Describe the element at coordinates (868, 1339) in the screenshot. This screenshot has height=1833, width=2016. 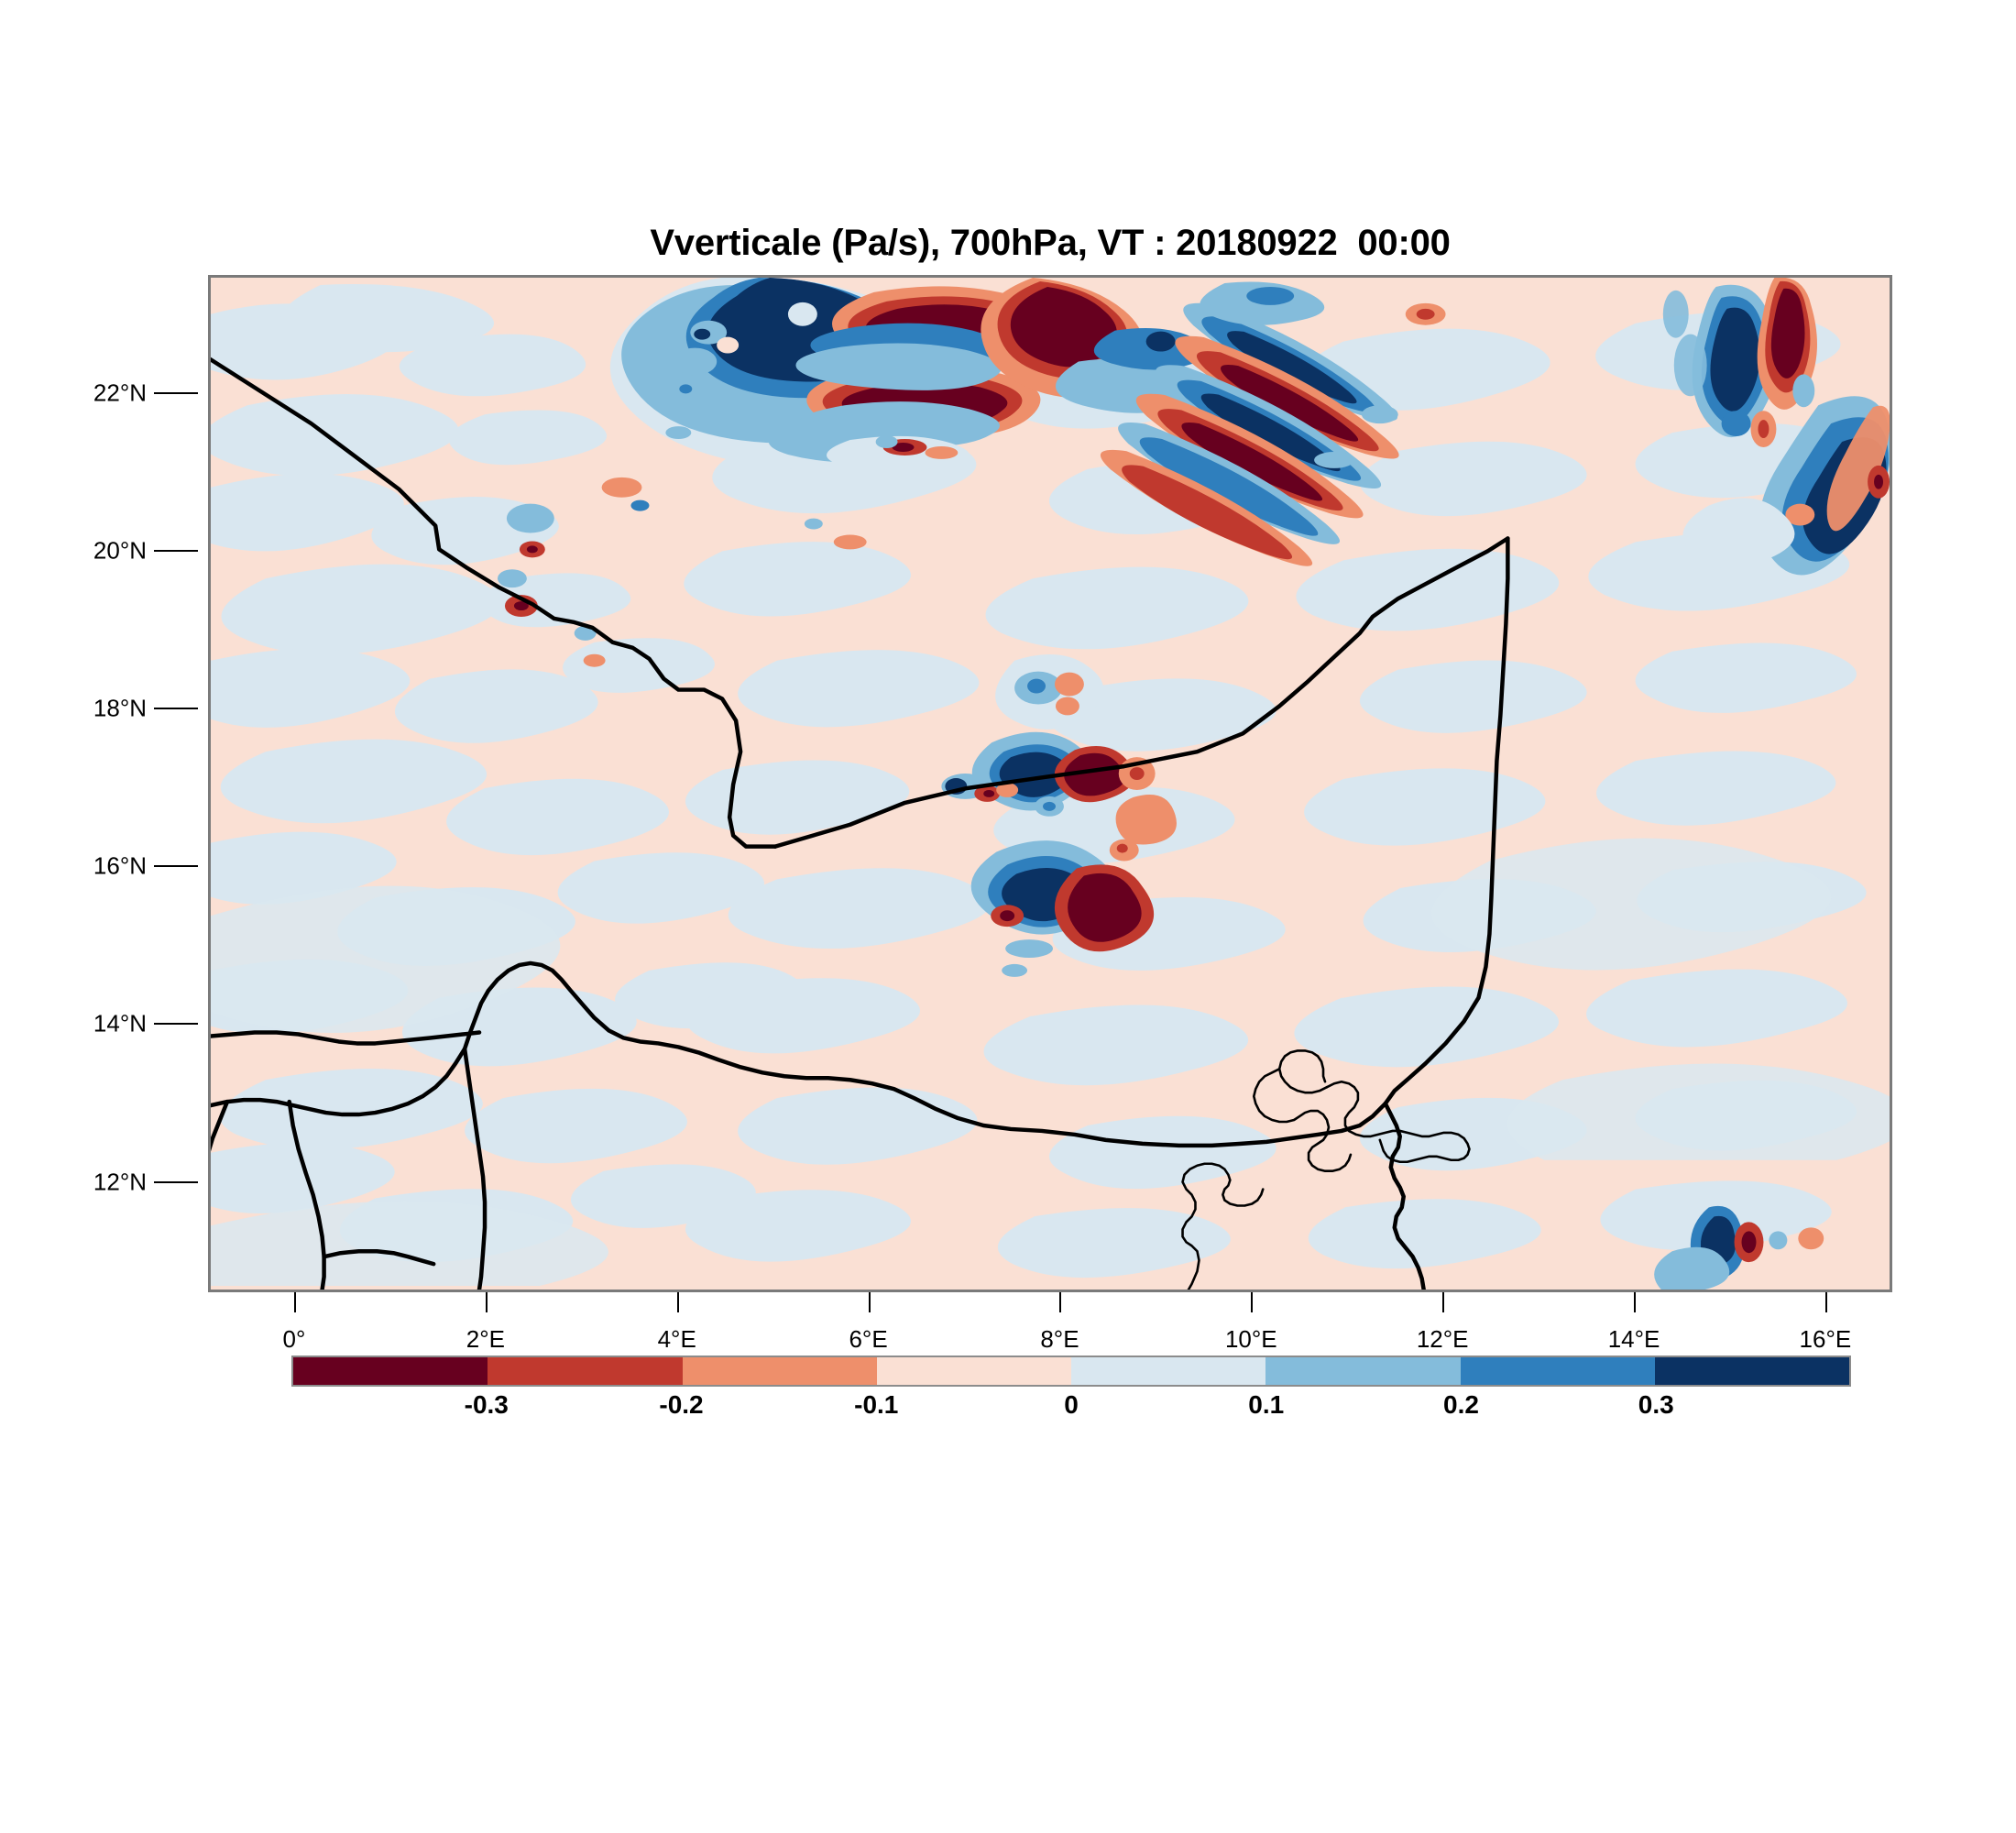
I see `x-tick-label: 6°E` at that location.